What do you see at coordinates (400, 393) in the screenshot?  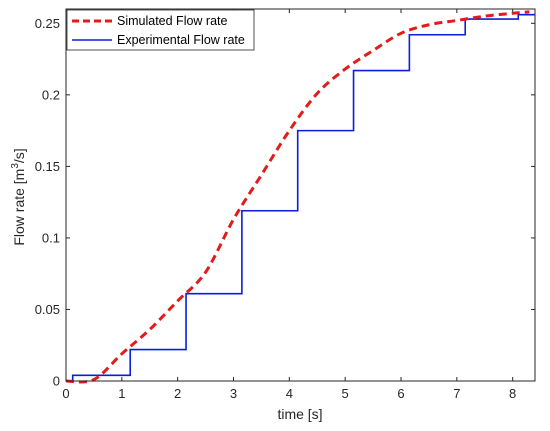 I see `x-tick-label: 6` at bounding box center [400, 393].